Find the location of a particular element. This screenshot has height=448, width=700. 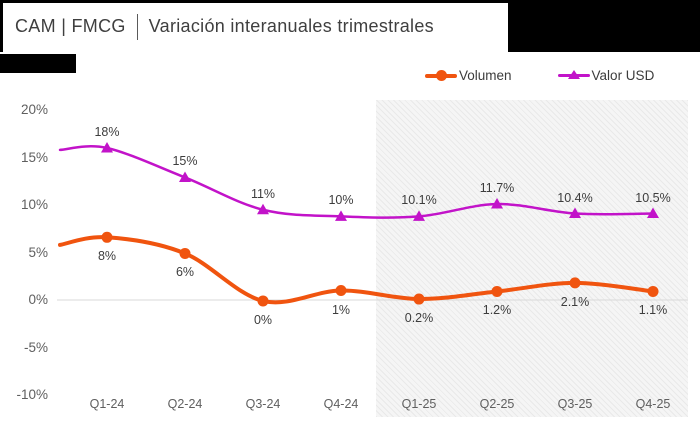

x-axis-label: Q4-24 is located at coordinates (341, 404).